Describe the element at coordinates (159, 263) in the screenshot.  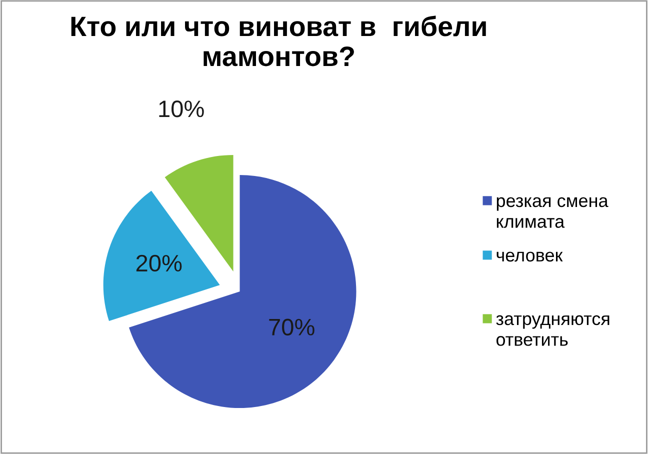
I see `data-label: 20%` at that location.